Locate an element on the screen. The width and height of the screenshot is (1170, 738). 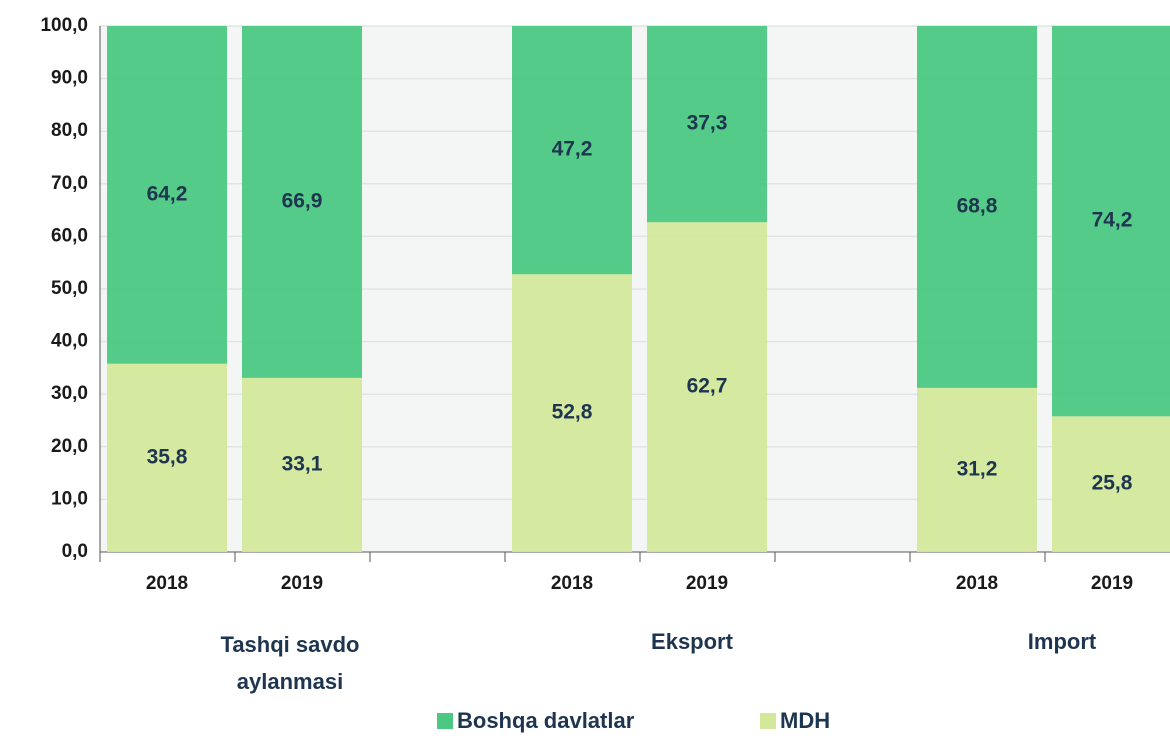
data-label: 66,9 is located at coordinates (302, 200).